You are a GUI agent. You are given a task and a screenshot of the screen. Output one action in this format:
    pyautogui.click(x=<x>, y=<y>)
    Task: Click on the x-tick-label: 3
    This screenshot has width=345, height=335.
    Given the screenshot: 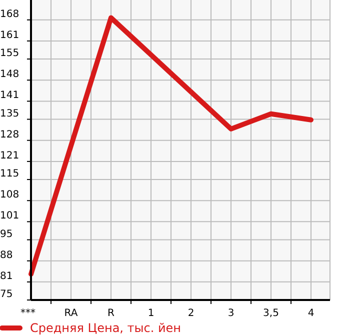 What is the action you would take?
    pyautogui.click(x=231, y=313)
    